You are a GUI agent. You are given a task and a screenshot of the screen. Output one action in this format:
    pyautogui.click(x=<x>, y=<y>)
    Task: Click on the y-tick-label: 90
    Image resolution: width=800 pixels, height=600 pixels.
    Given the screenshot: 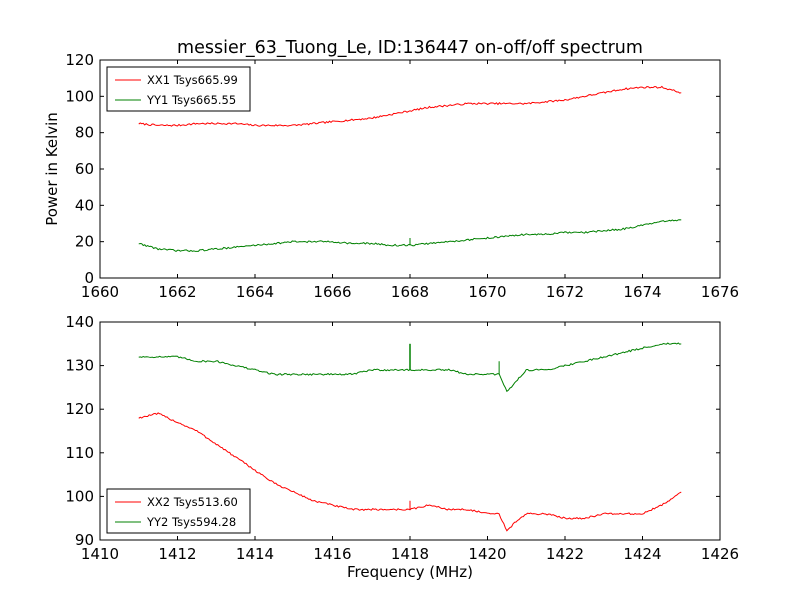 What is the action you would take?
    pyautogui.click(x=84, y=540)
    